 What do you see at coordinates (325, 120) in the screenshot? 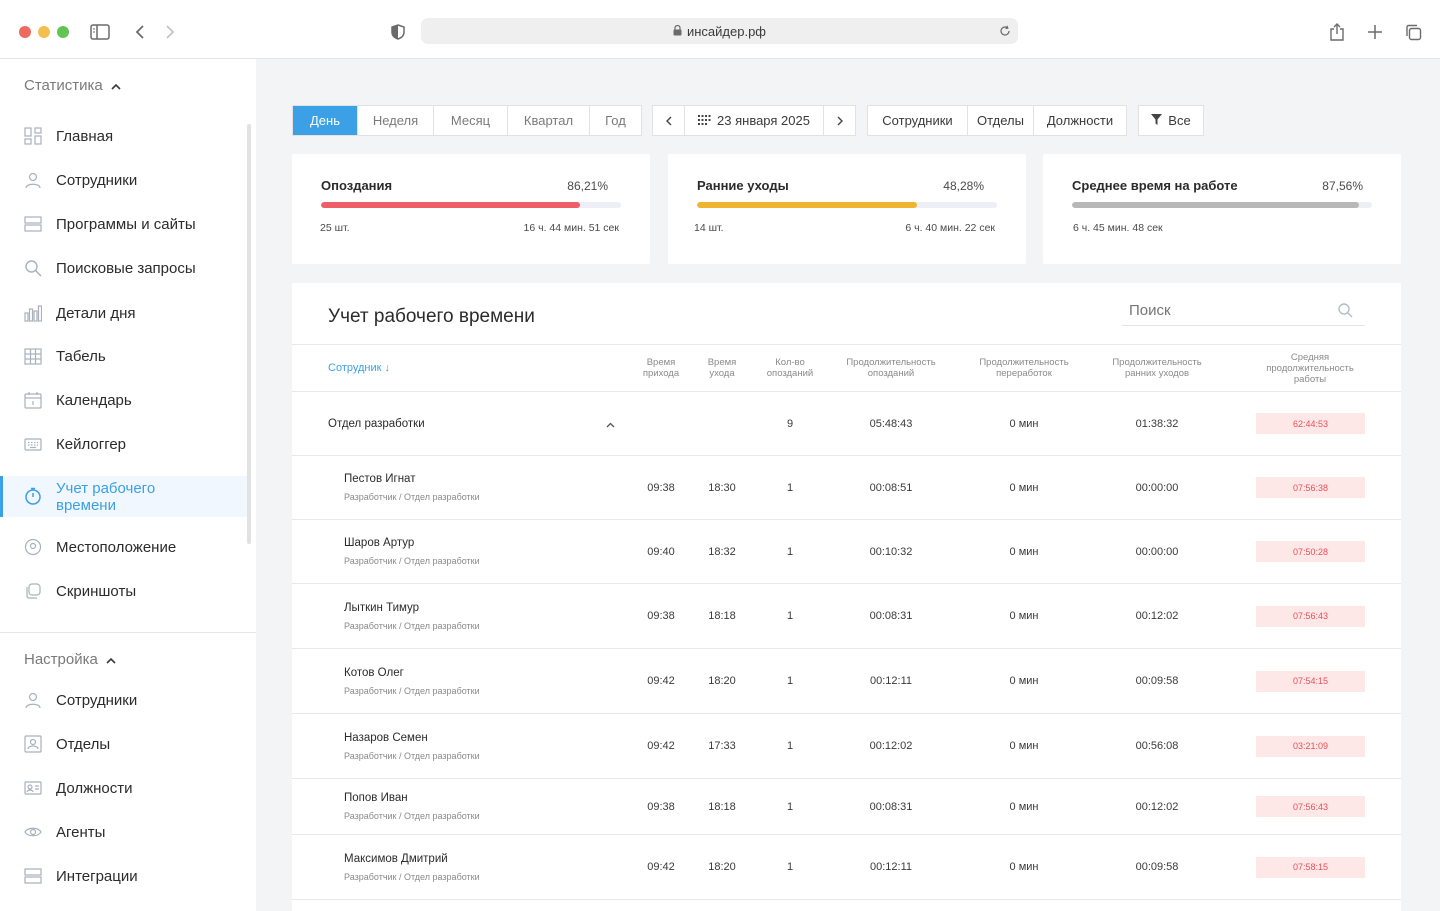
I see `period-day-button: День` at bounding box center [325, 120].